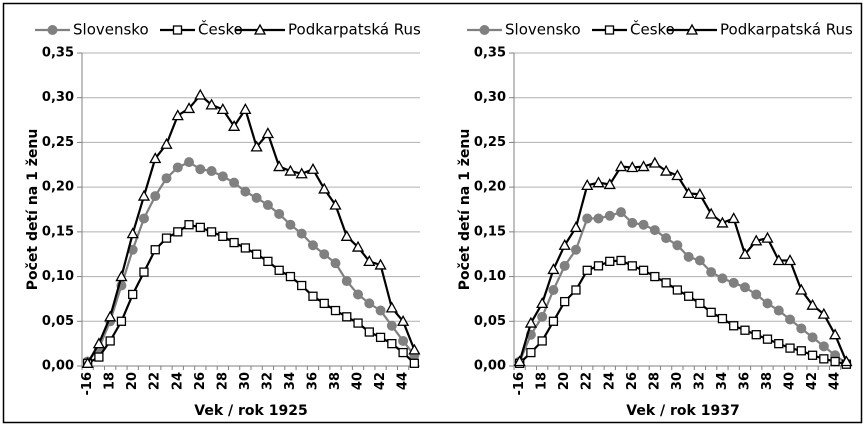 The image size is (867, 427). What do you see at coordinates (290, 381) in the screenshot?
I see `x-tick-label: 34` at bounding box center [290, 381].